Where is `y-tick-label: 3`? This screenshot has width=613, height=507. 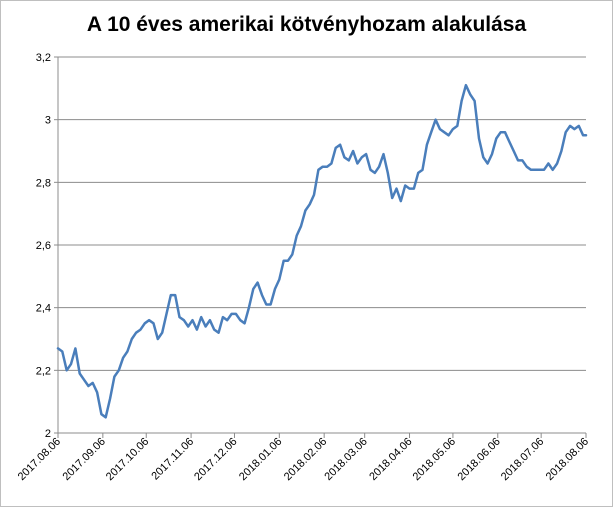
y-tick-label: 3 is located at coordinates (48, 121).